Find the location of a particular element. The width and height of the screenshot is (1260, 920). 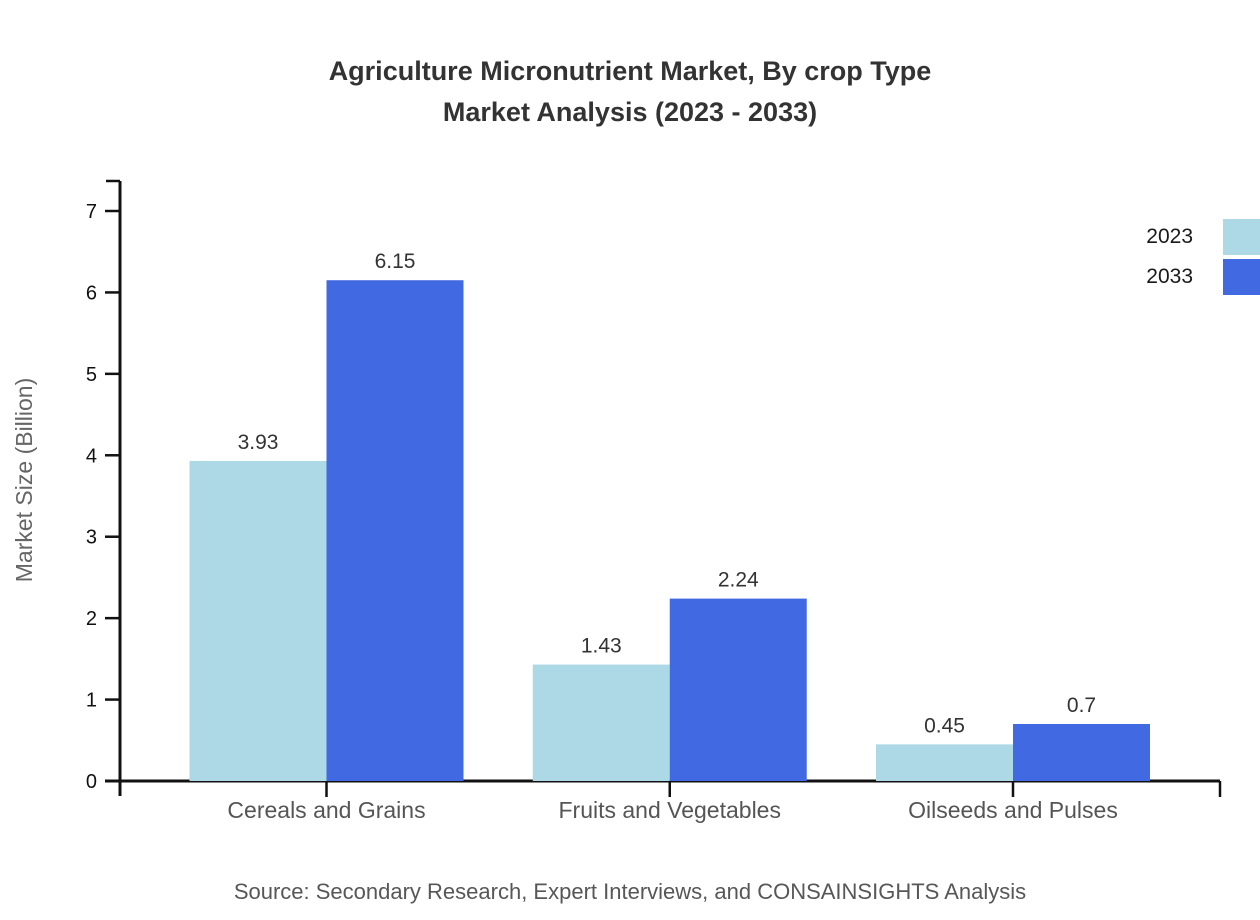

y-tick-label: 3 is located at coordinates (91, 538).